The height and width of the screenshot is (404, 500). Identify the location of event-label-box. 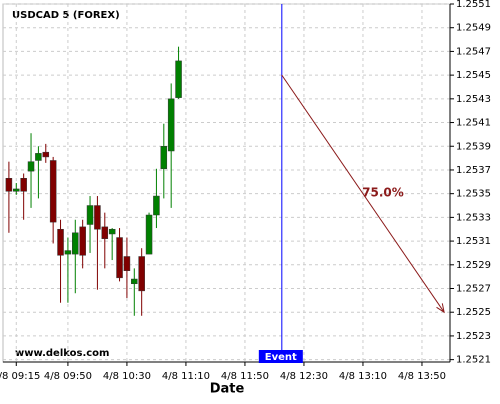
(280, 356).